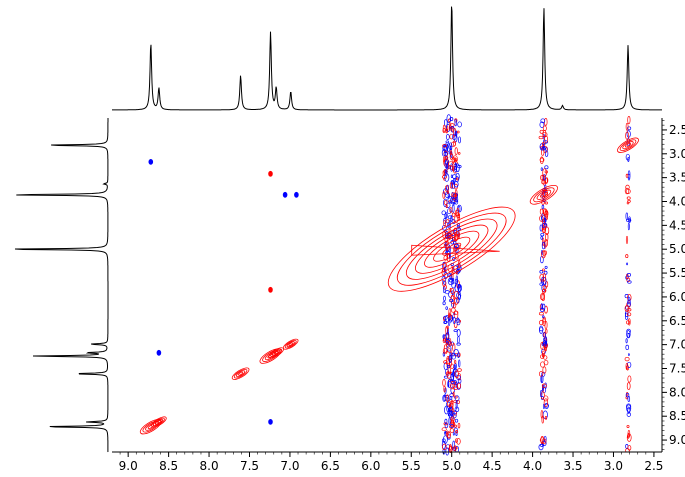 The image size is (685, 477). I want to click on y-tick-label: 9.0, so click(677, 440).